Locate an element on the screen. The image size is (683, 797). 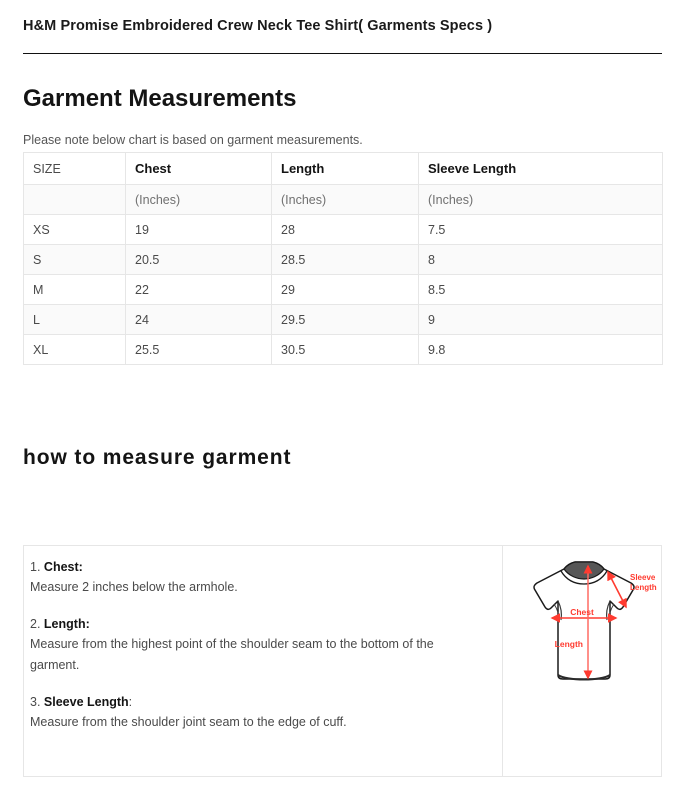
cell-size: S is located at coordinates (74, 259).